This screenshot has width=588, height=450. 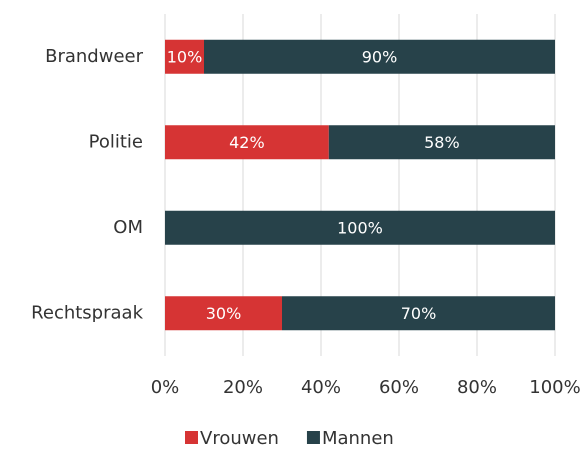 What do you see at coordinates (358, 438) in the screenshot?
I see `legend-label: Mannen` at bounding box center [358, 438].